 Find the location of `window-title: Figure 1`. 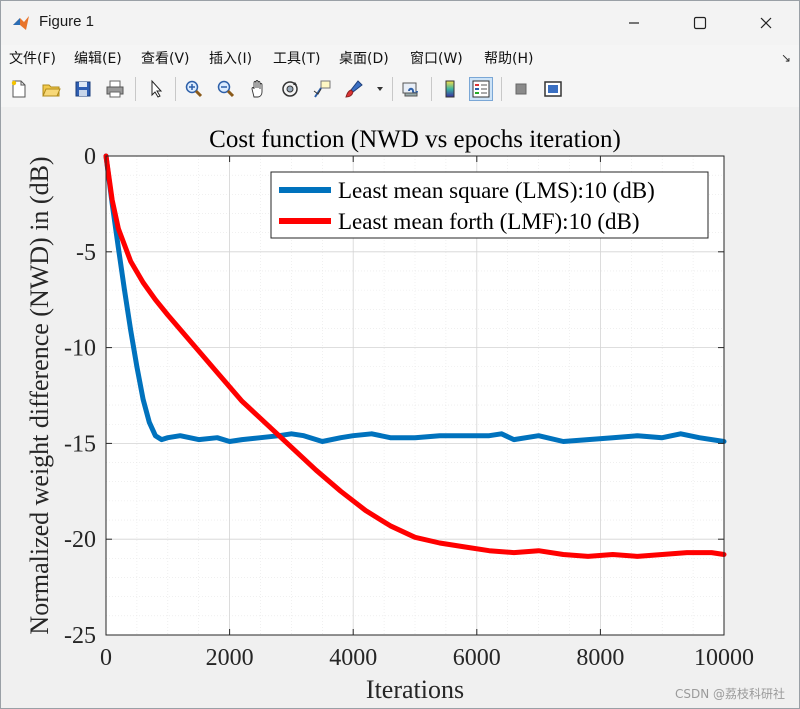

window-title: Figure 1 is located at coordinates (67, 21).